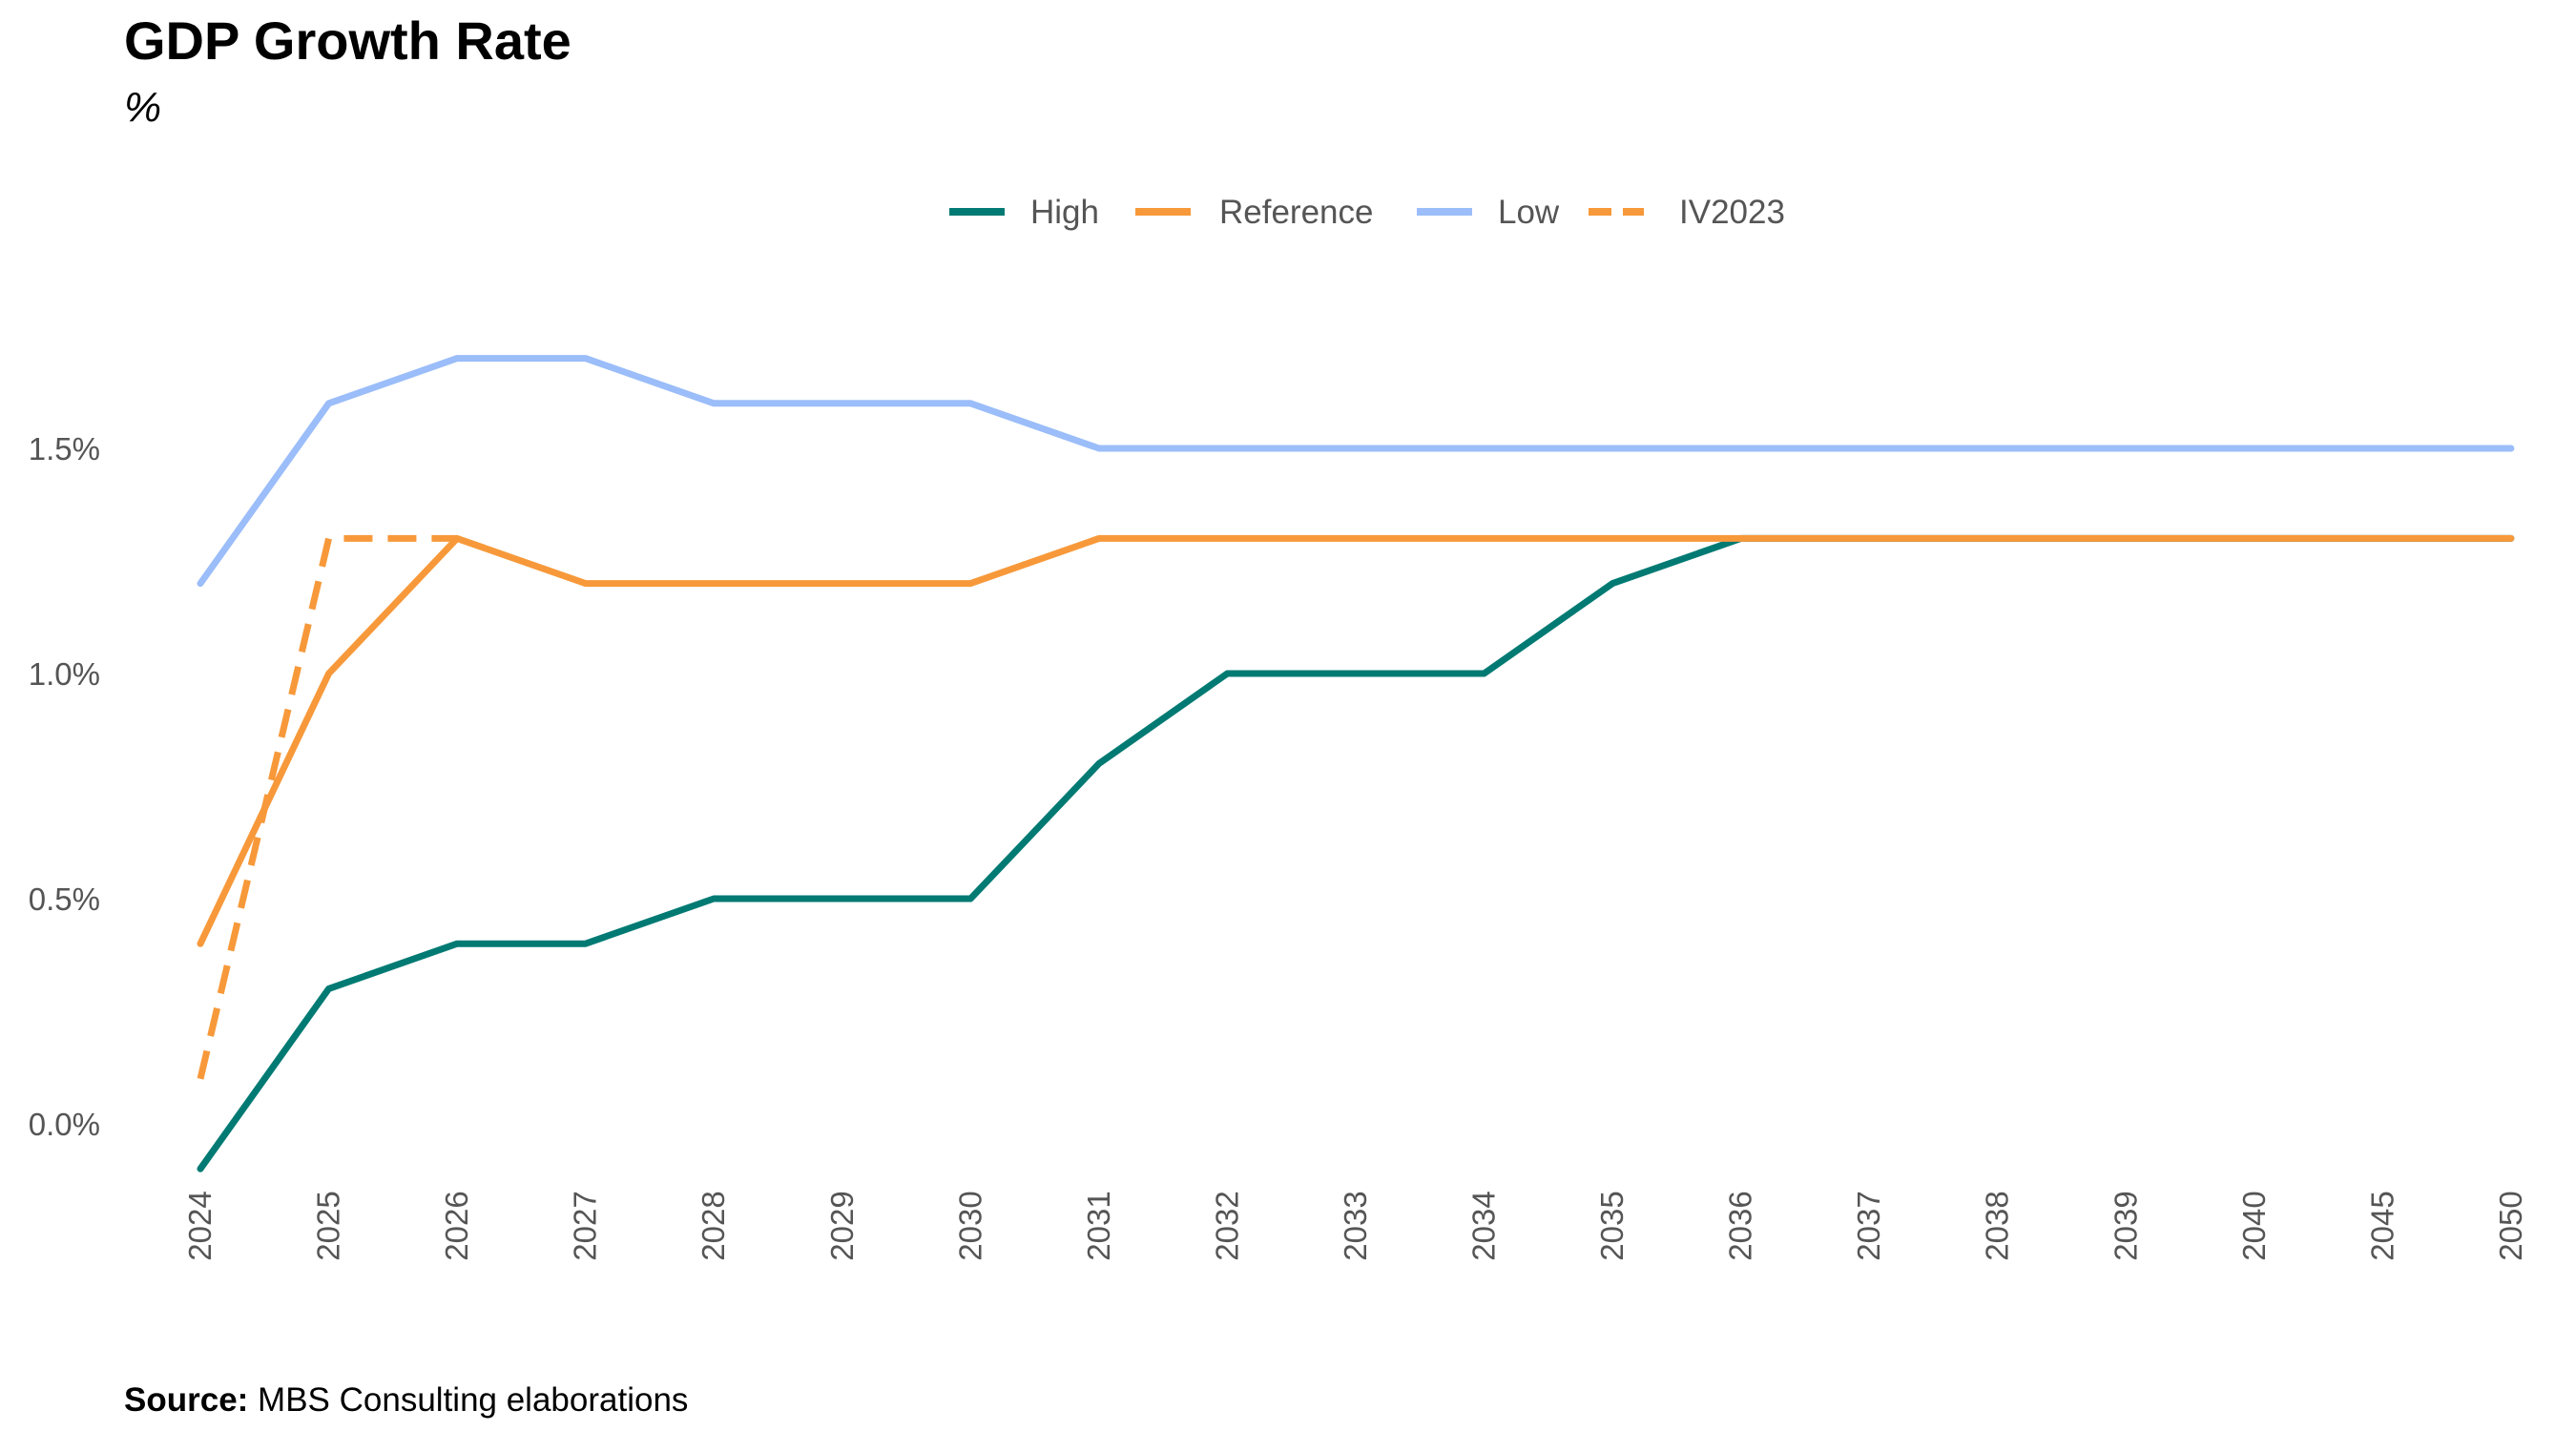  What do you see at coordinates (64, 674) in the screenshot?
I see `y-tick-label: 1.0%` at bounding box center [64, 674].